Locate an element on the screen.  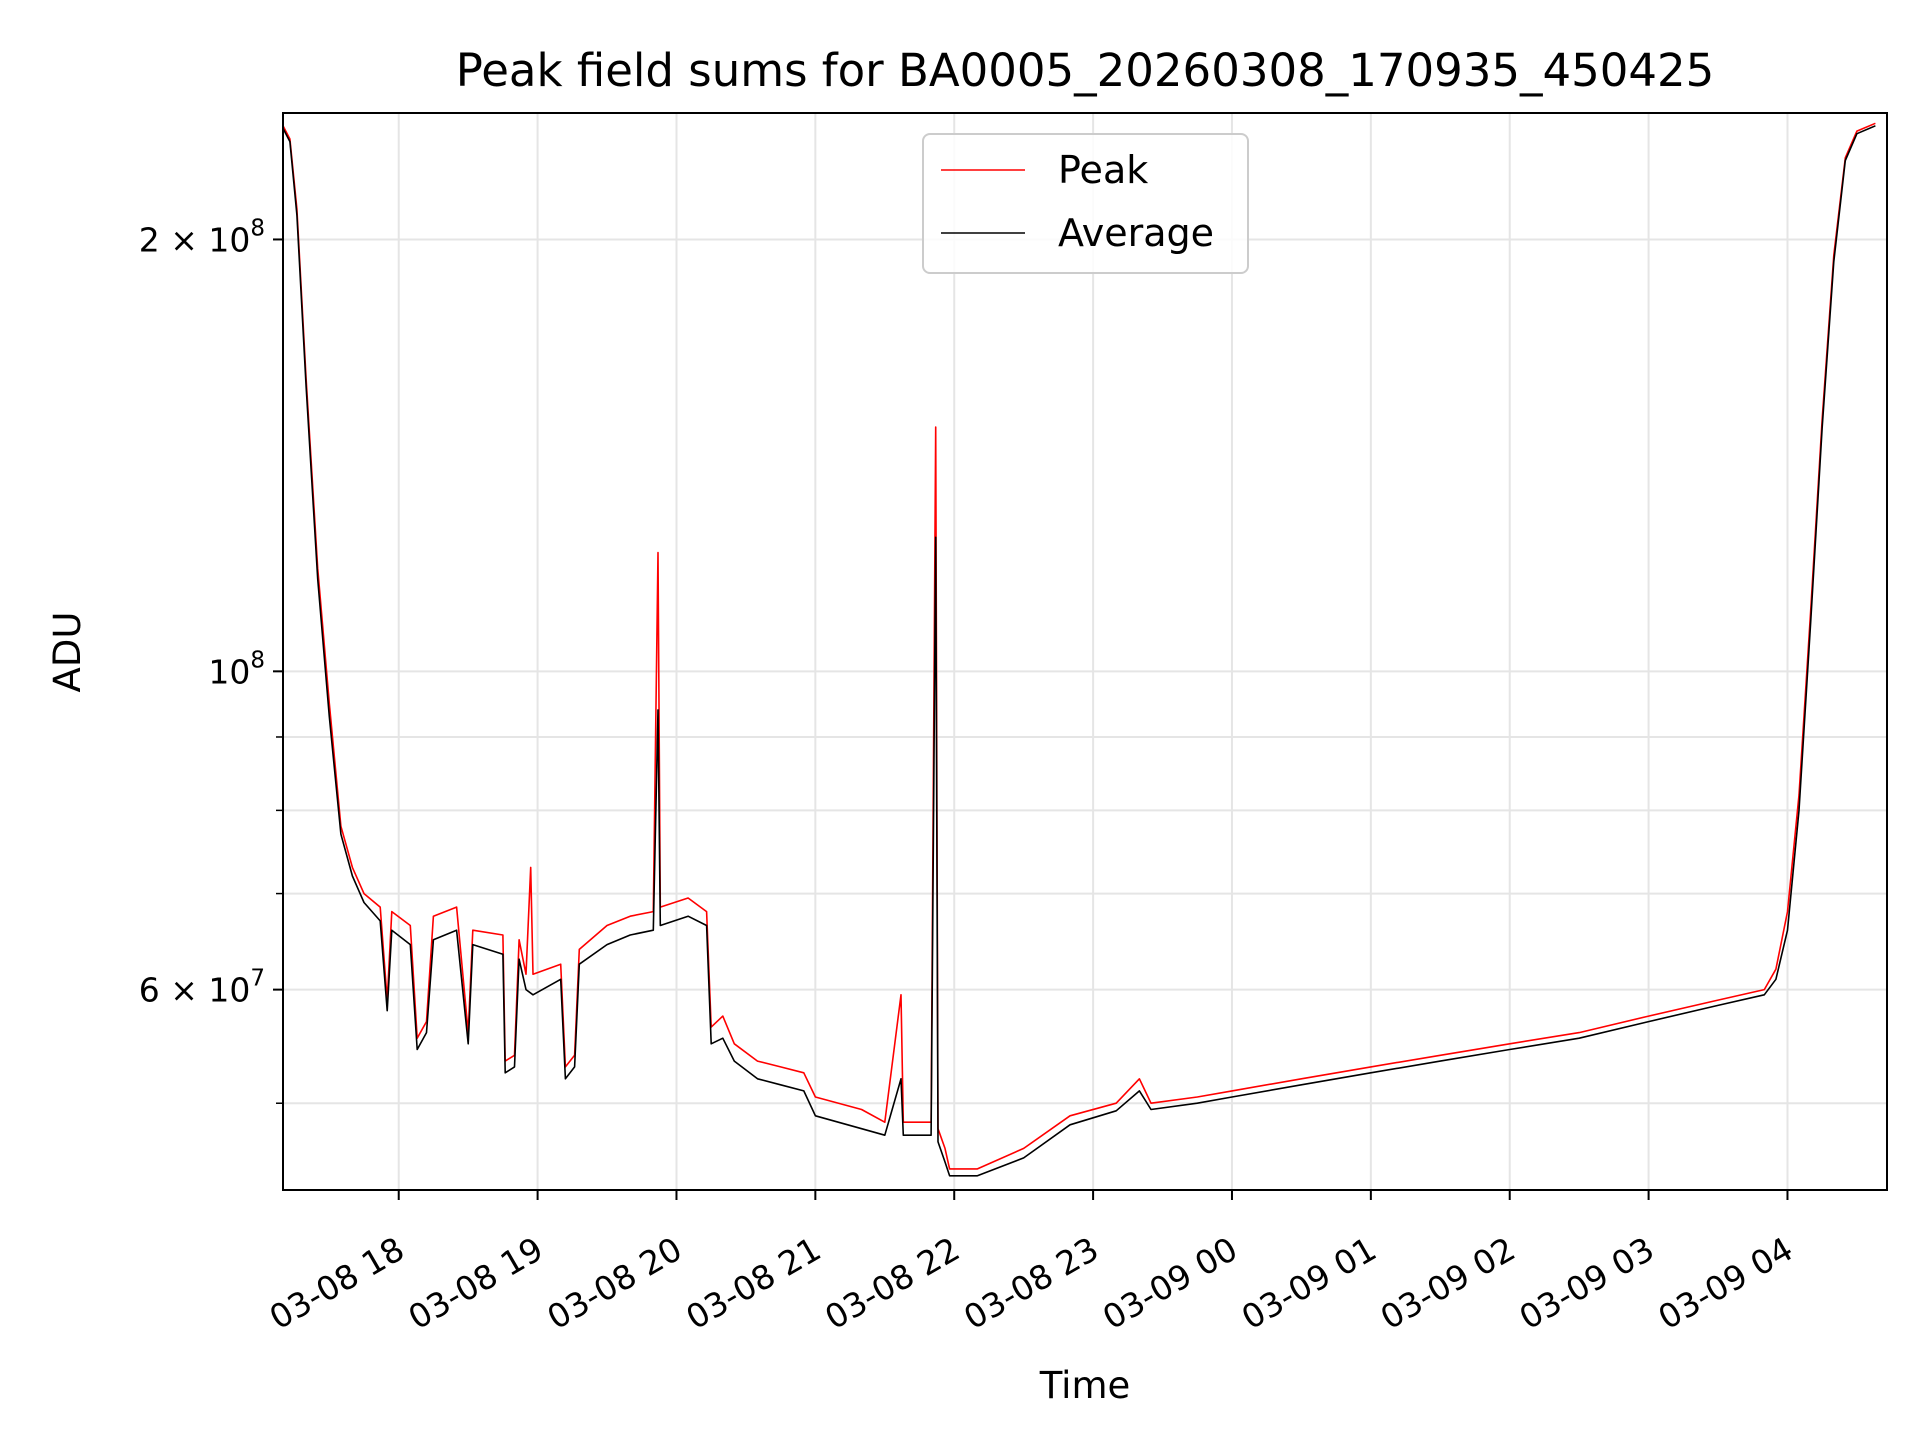
y-tick-label: 2 × 108 is located at coordinates (202, 237).